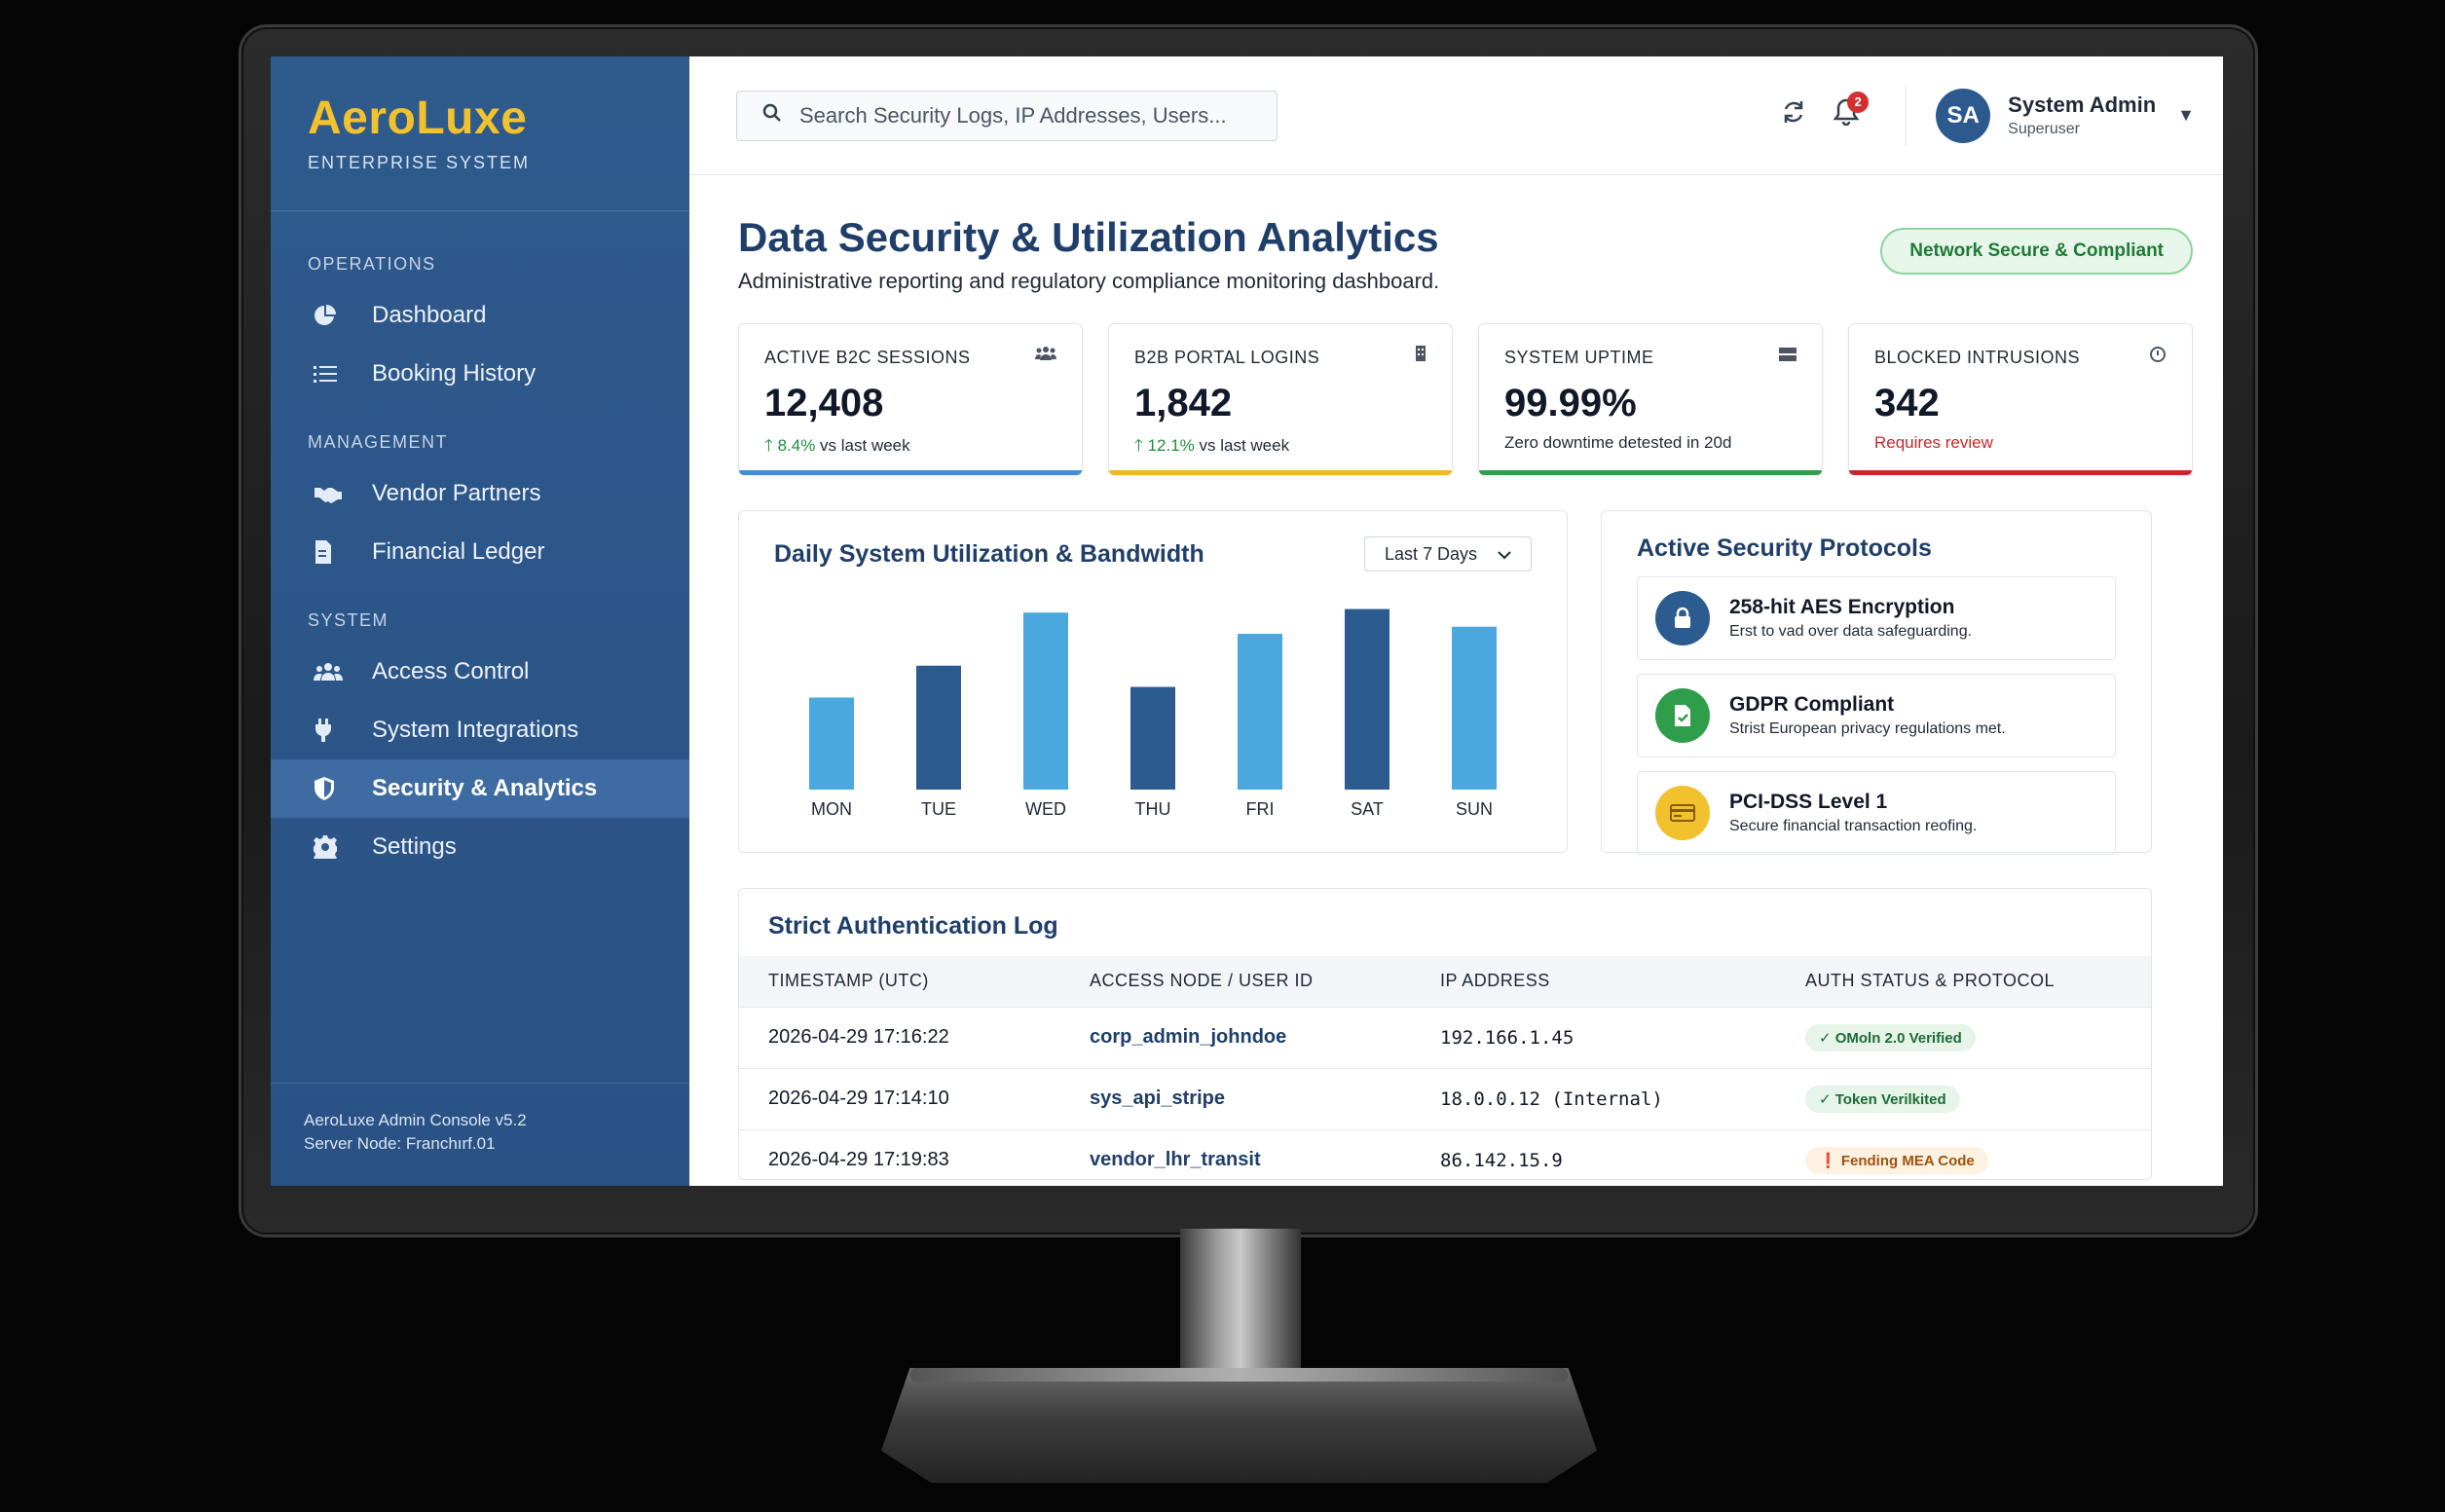 The height and width of the screenshot is (1512, 2445). What do you see at coordinates (1842, 607) in the screenshot?
I see `protocol-title: 258-hit AES Encryption` at bounding box center [1842, 607].